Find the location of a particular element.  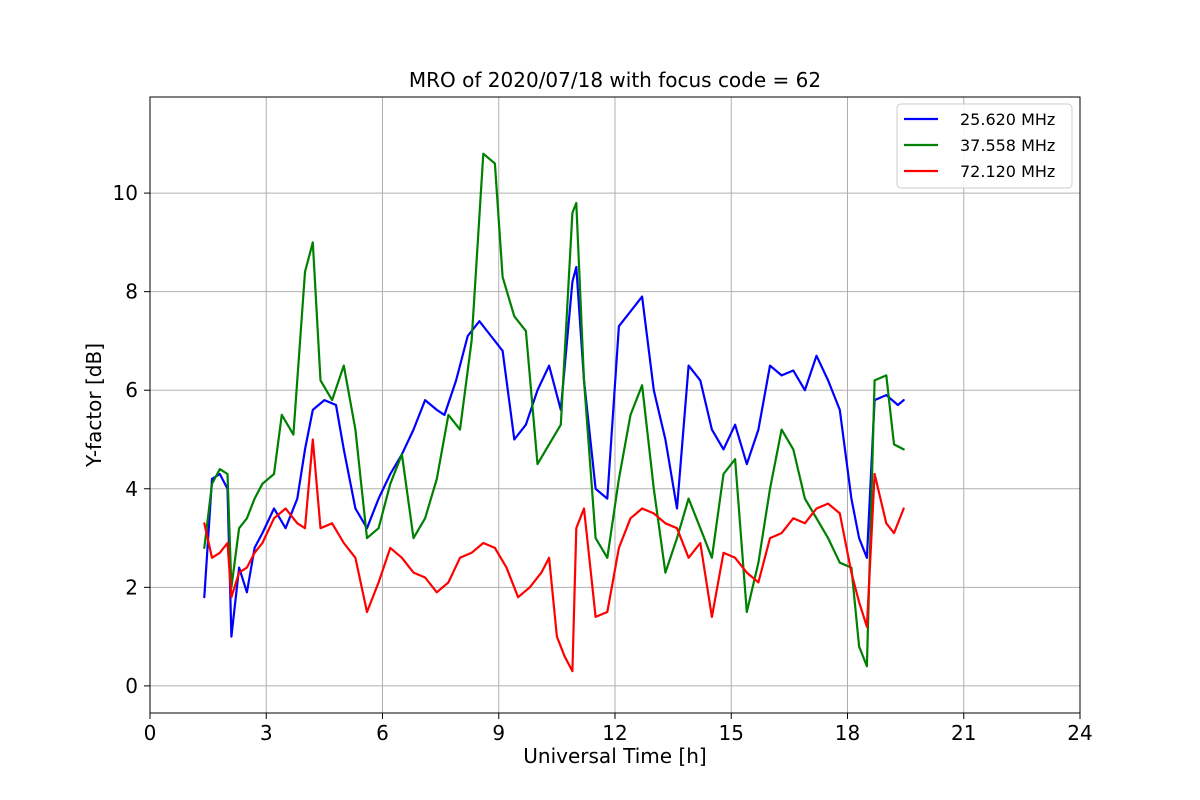

y-tick-label: 2 is located at coordinates (131, 587).